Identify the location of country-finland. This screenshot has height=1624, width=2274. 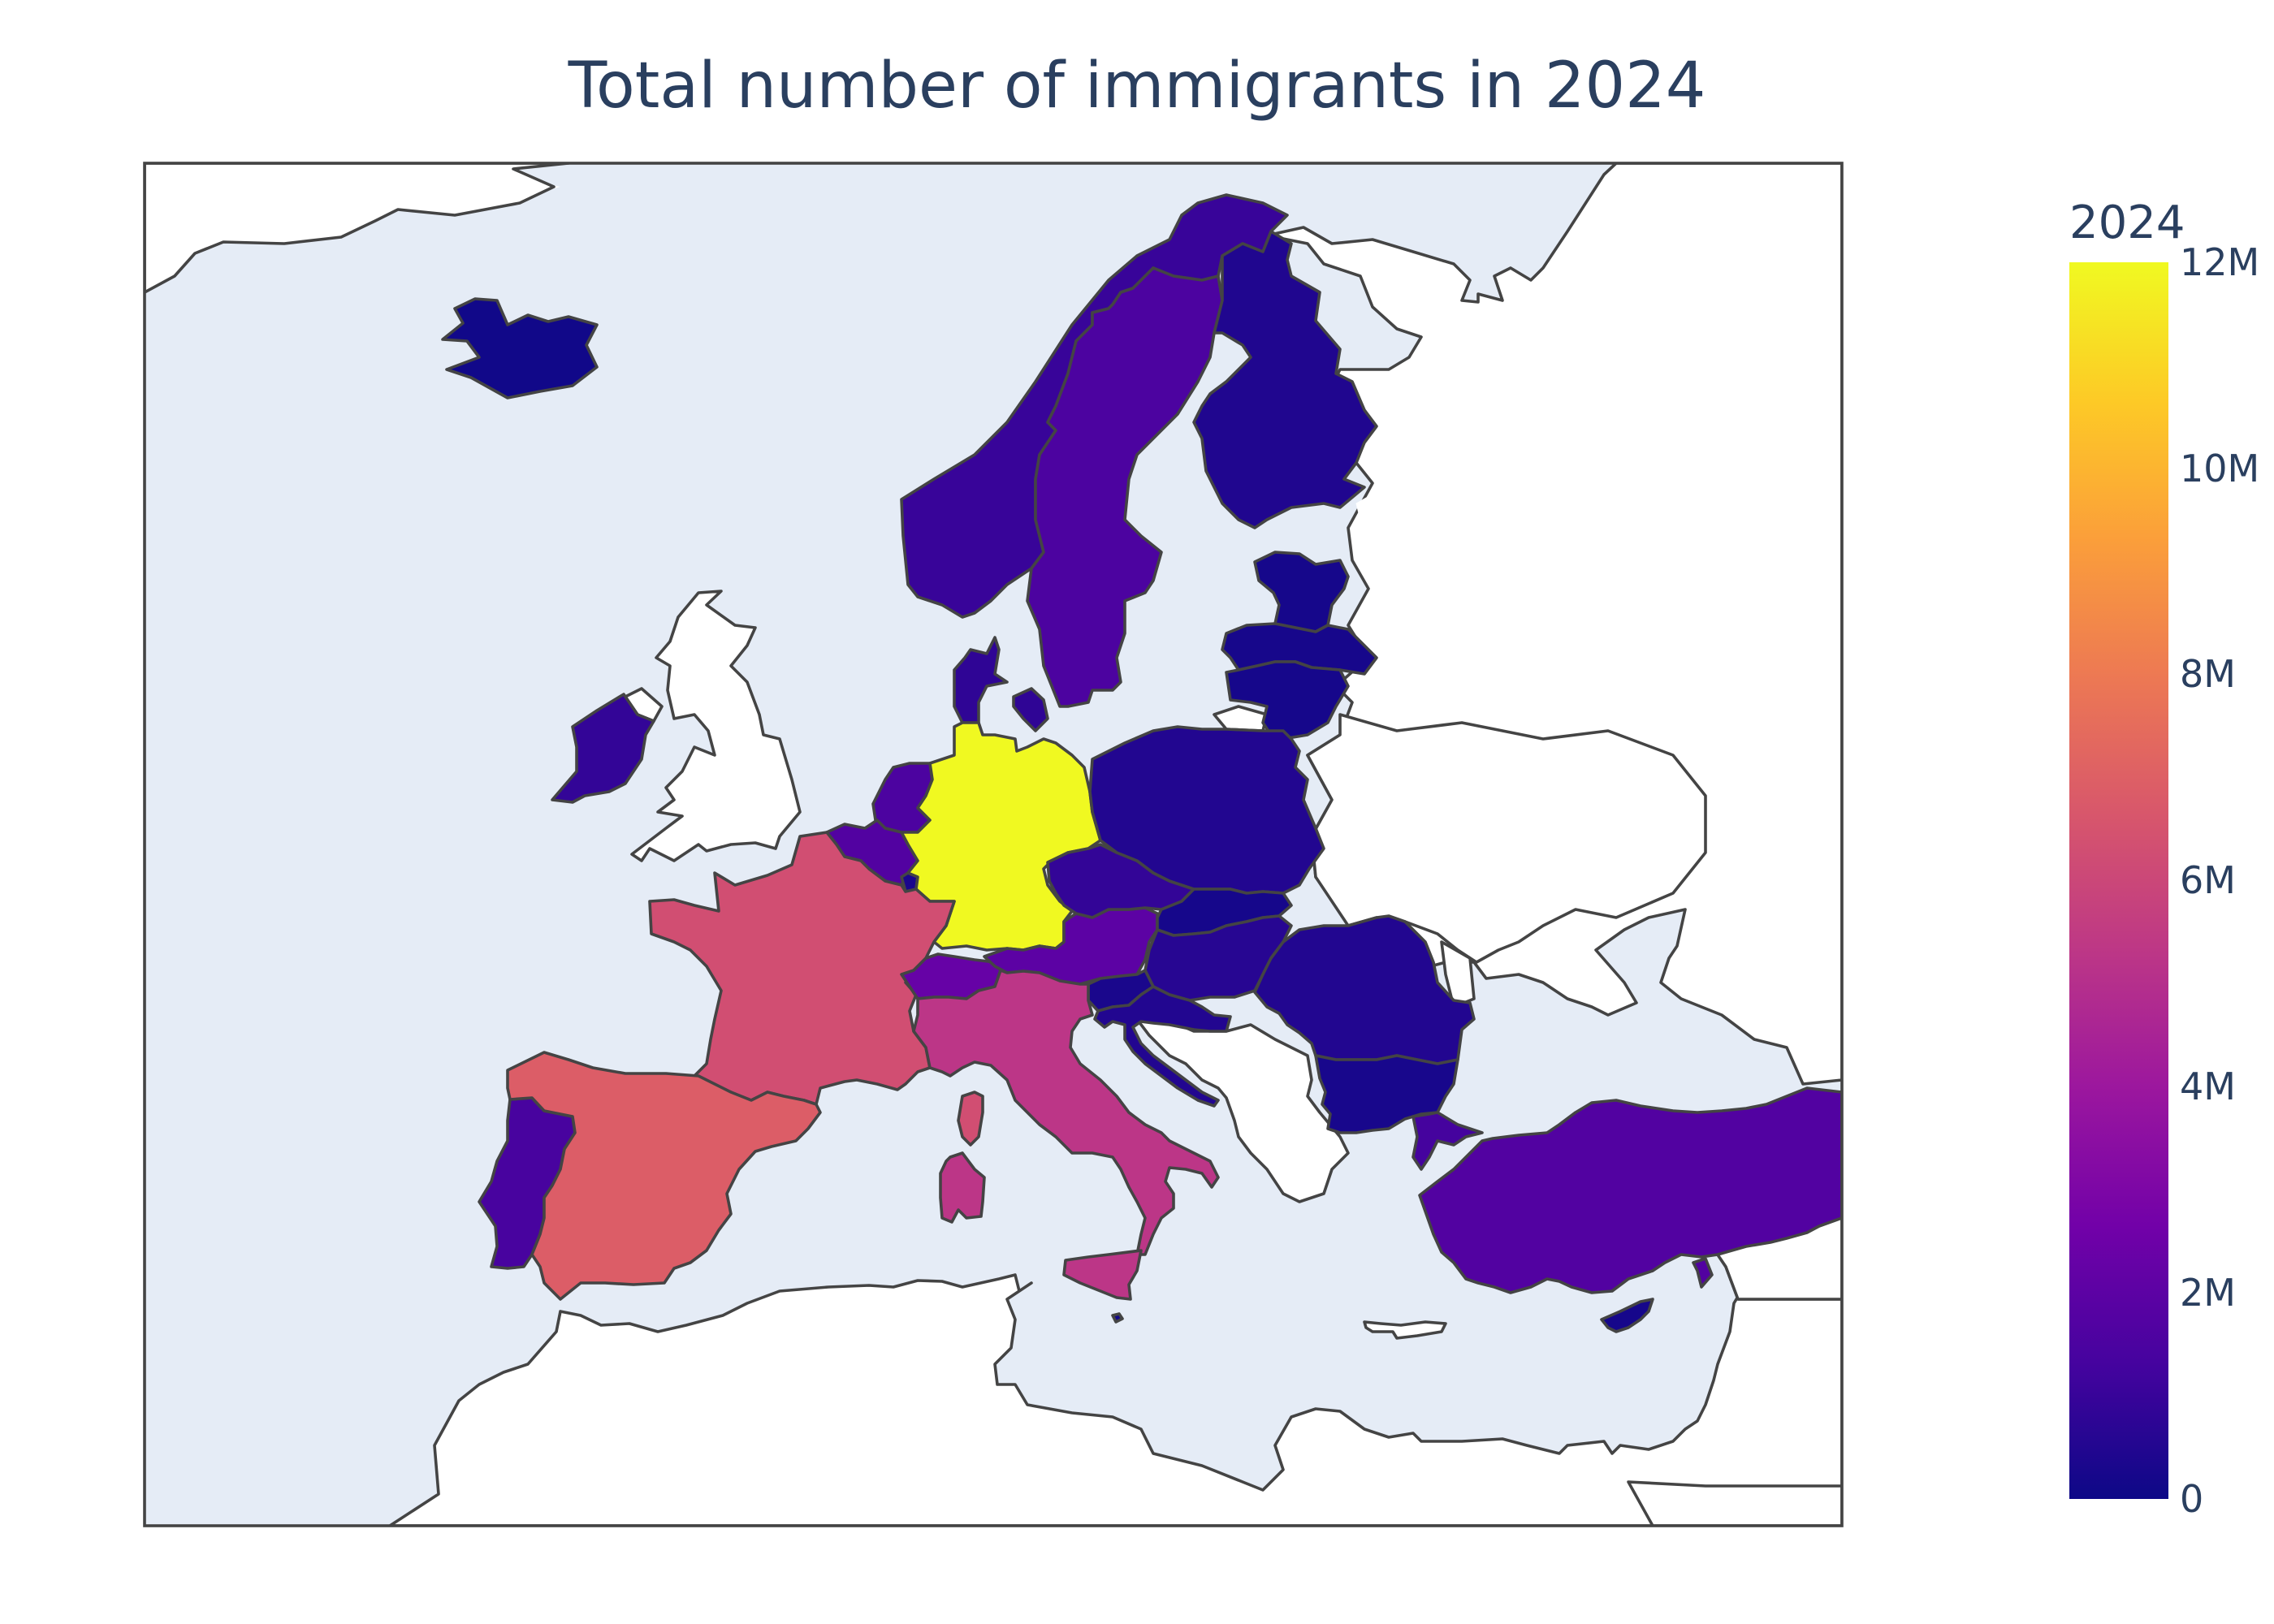
(1285, 379).